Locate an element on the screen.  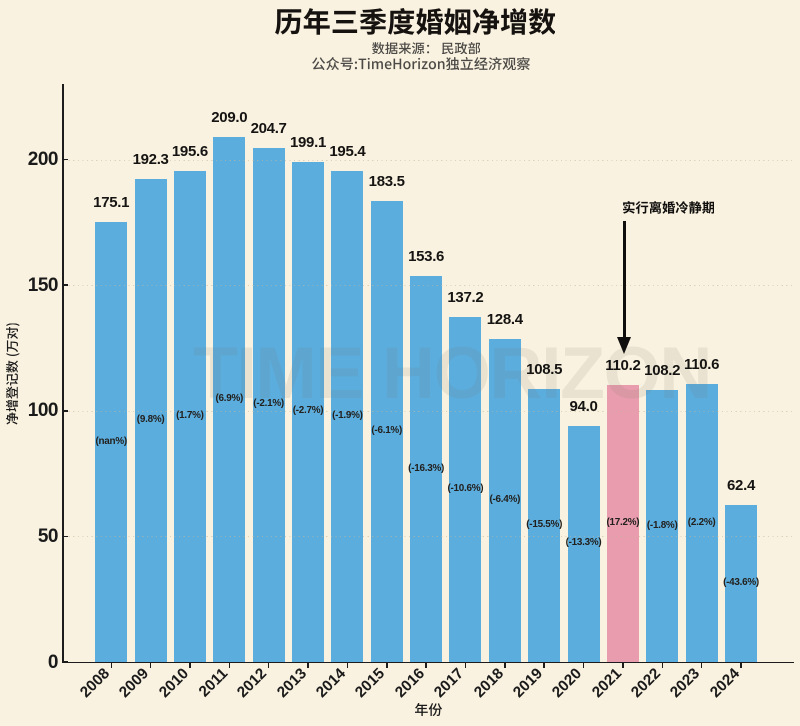
annotation-arrow-head is located at coordinates (623, 345).